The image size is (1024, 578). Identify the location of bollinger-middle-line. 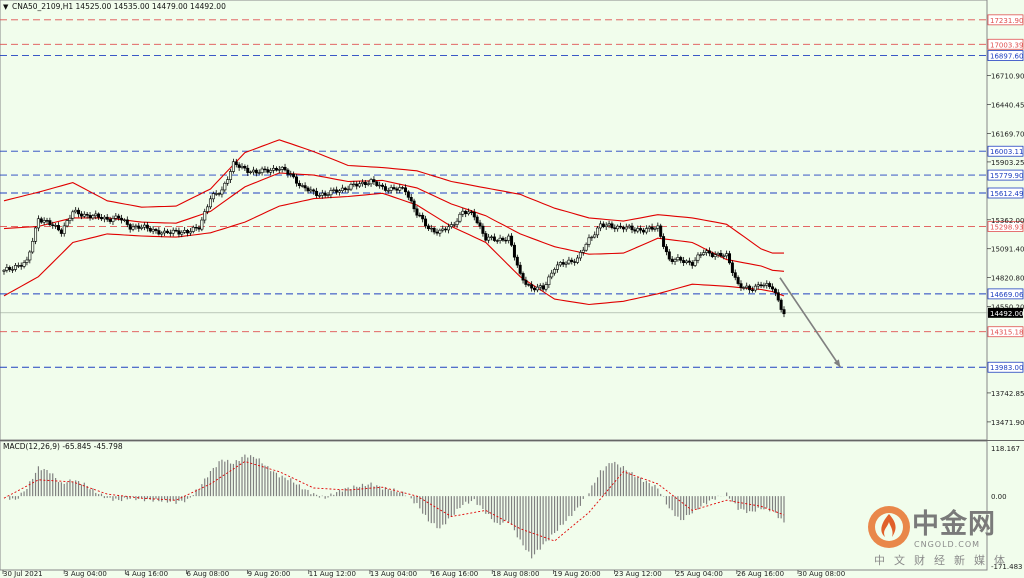
(394, 222).